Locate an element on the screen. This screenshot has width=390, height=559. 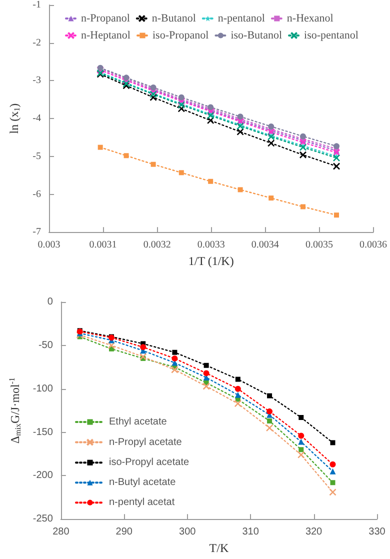
y-tick-label: -2 is located at coordinates (36, 42).